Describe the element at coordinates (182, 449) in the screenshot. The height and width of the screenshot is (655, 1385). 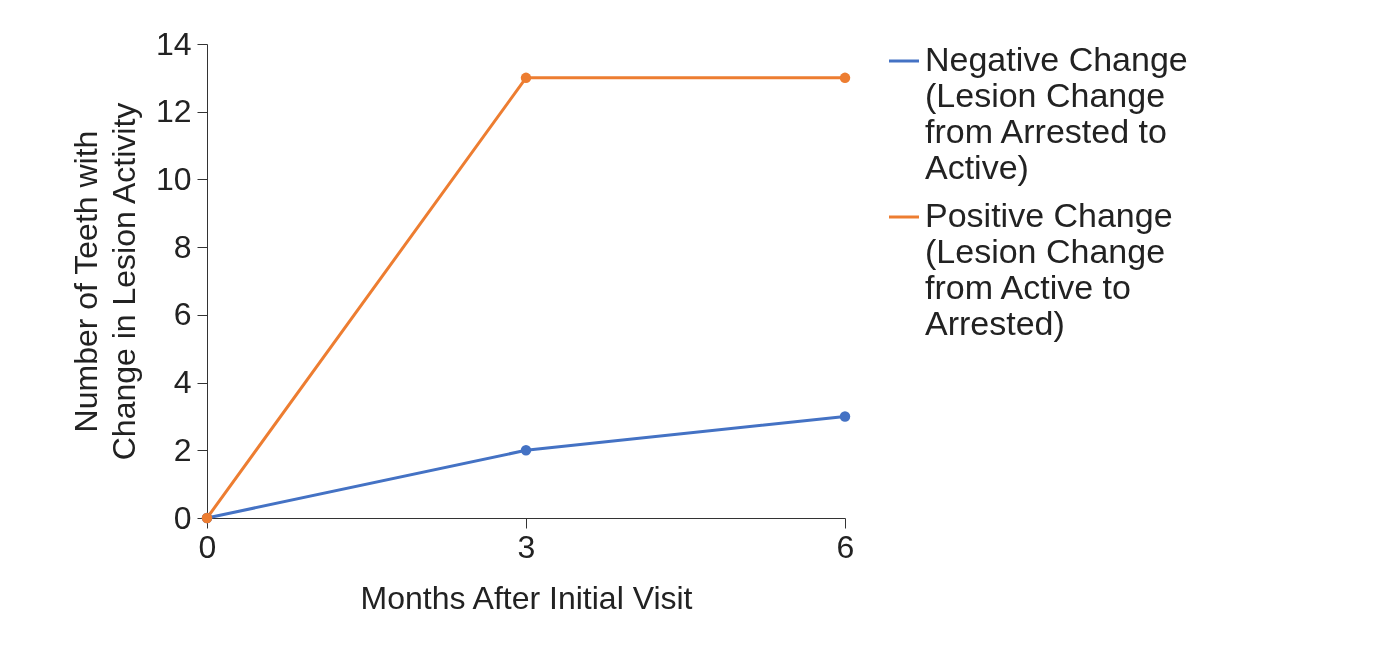
I see `y-tick-label: 2` at that location.